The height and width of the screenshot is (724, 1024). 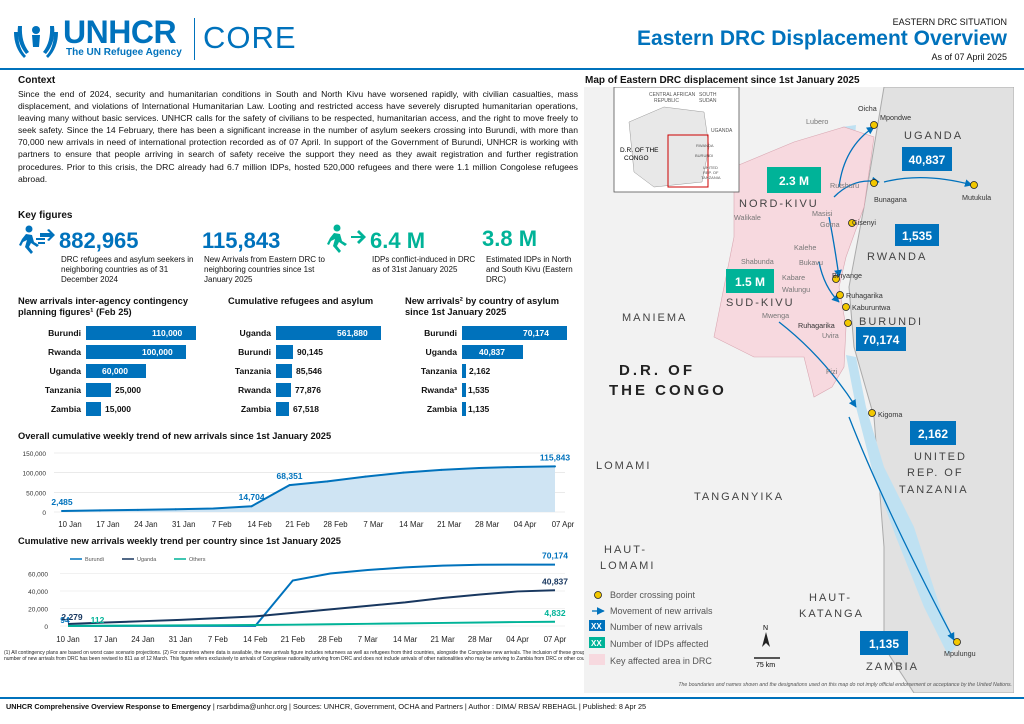 I want to click on bar-value-label: 90,145, so click(x=310, y=352).